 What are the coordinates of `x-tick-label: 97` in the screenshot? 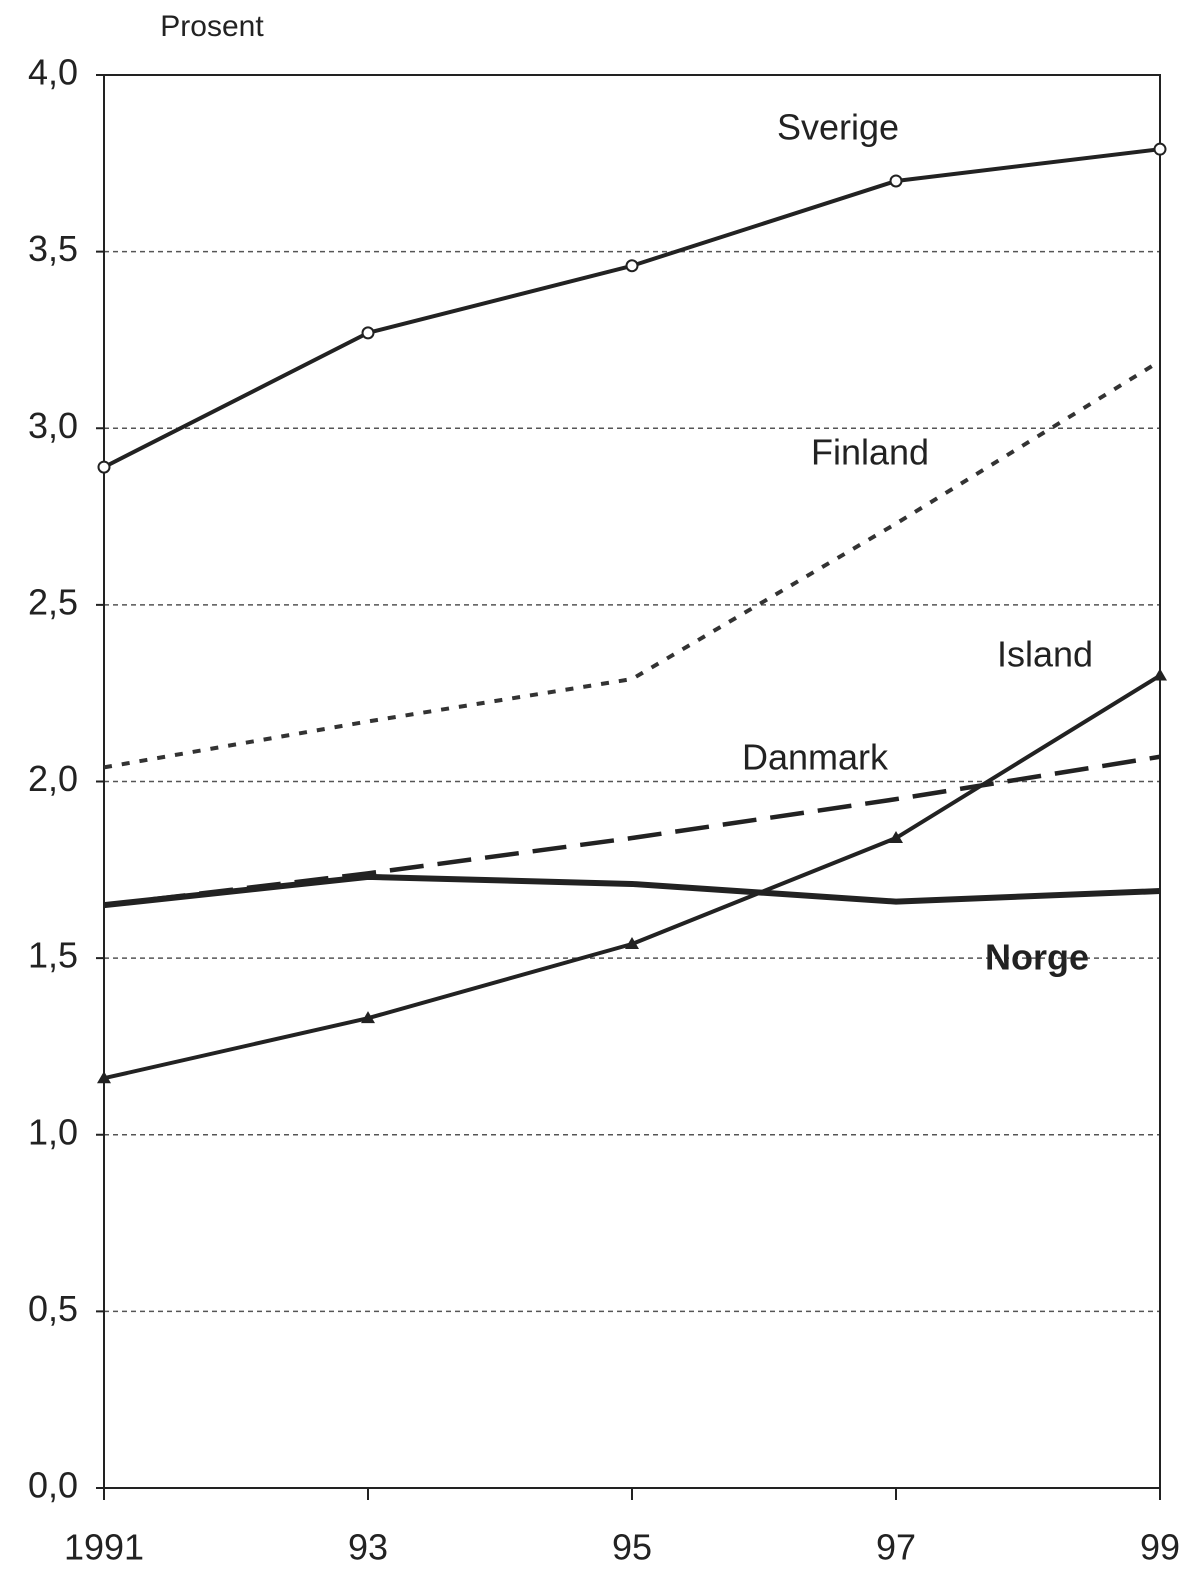 It's located at (896, 1547).